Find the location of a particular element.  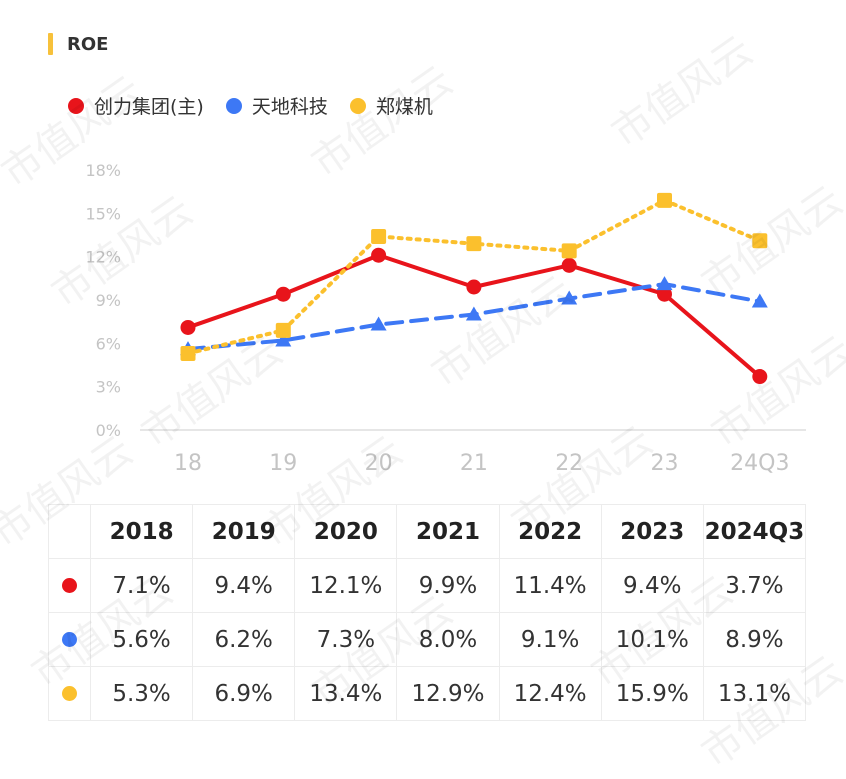

row-marker-chuangli is located at coordinates (69, 585).